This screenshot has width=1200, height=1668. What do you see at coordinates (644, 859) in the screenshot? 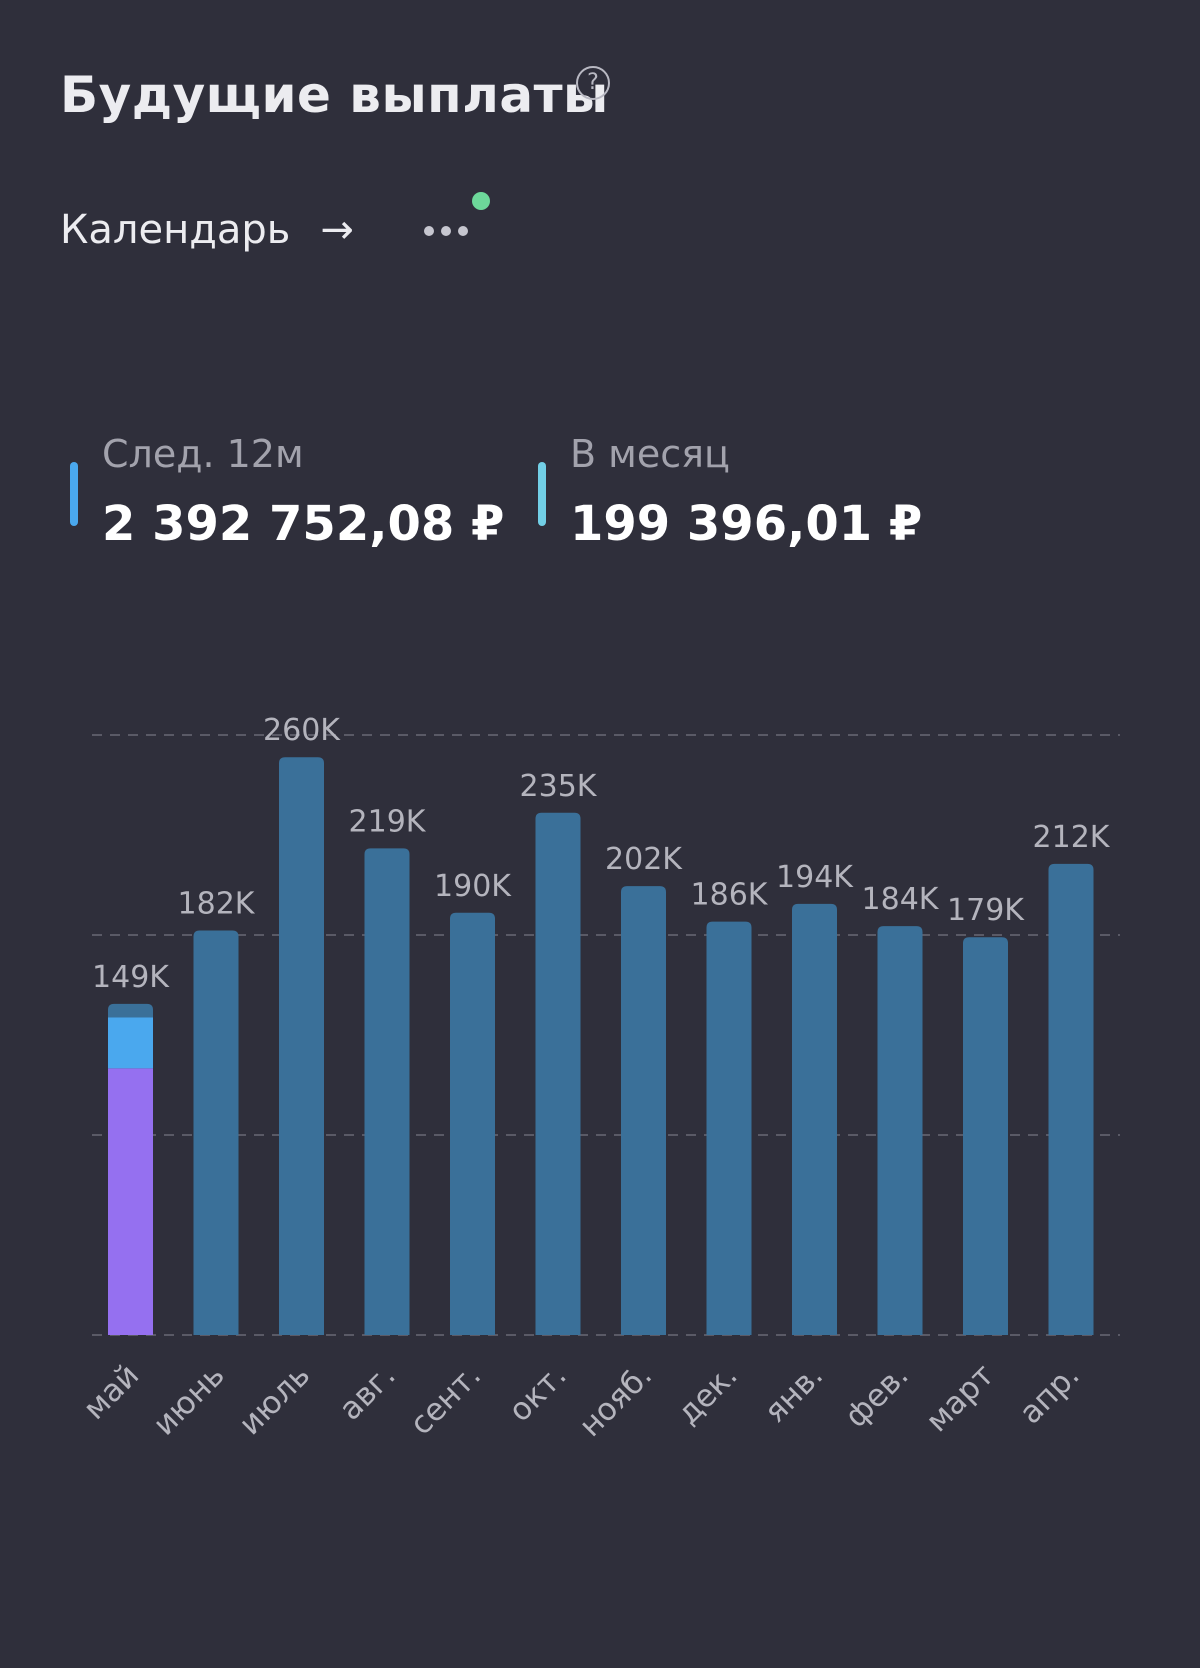
I see `value-label-6: 202K` at bounding box center [644, 859].